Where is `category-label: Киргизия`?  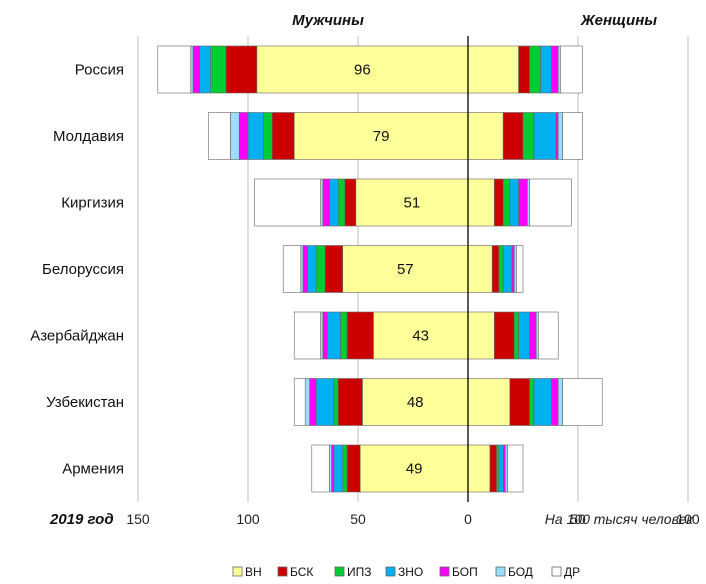 category-label: Киргизия is located at coordinates (92, 203).